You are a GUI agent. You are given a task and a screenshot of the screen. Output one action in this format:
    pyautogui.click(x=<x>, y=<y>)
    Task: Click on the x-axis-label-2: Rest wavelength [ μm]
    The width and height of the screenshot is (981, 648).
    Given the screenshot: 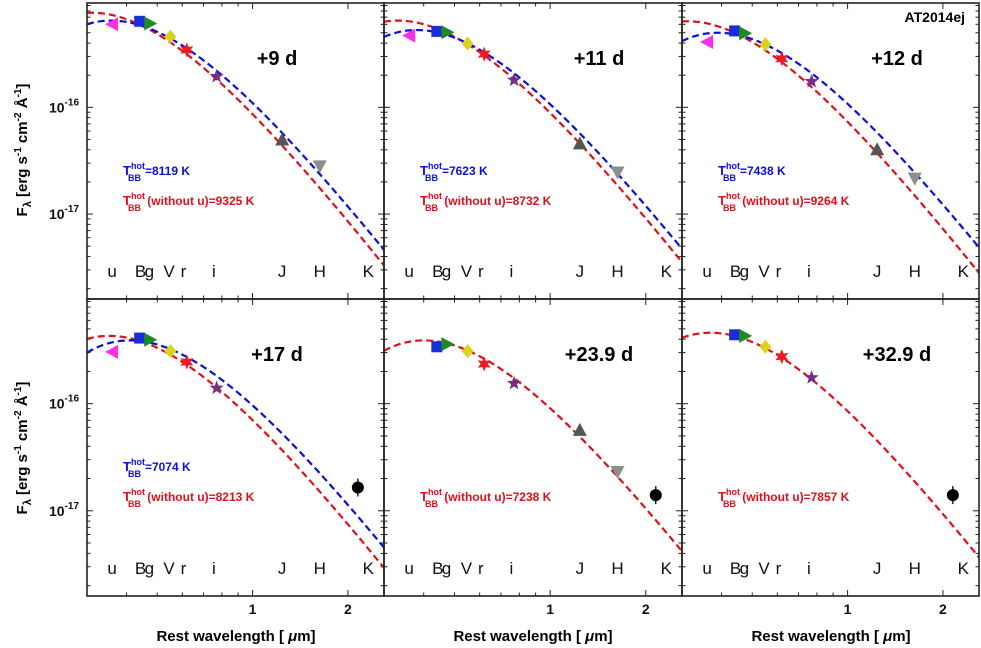 What is the action you would take?
    pyautogui.click(x=532, y=636)
    